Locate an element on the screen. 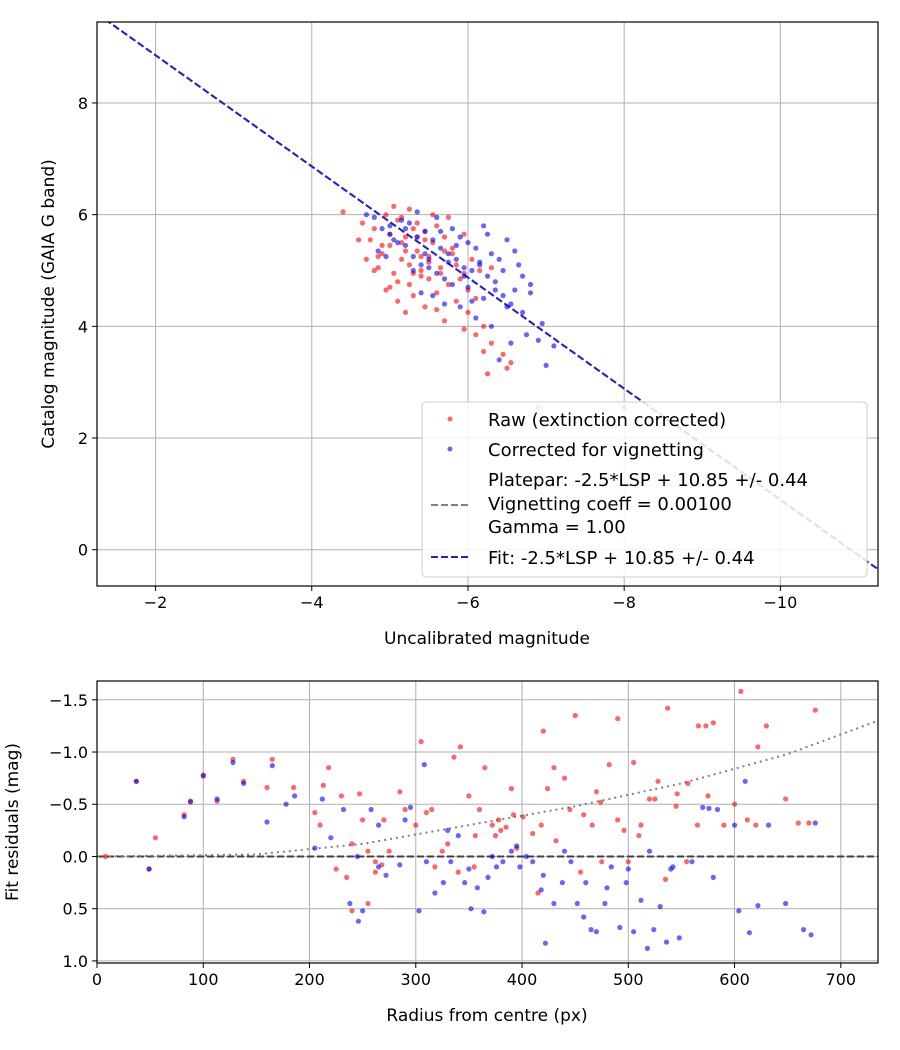 Image resolution: width=900 pixels, height=1050 pixels. top-y-axis-label: Catalog magnitude (GAIA G band) is located at coordinates (49, 304).